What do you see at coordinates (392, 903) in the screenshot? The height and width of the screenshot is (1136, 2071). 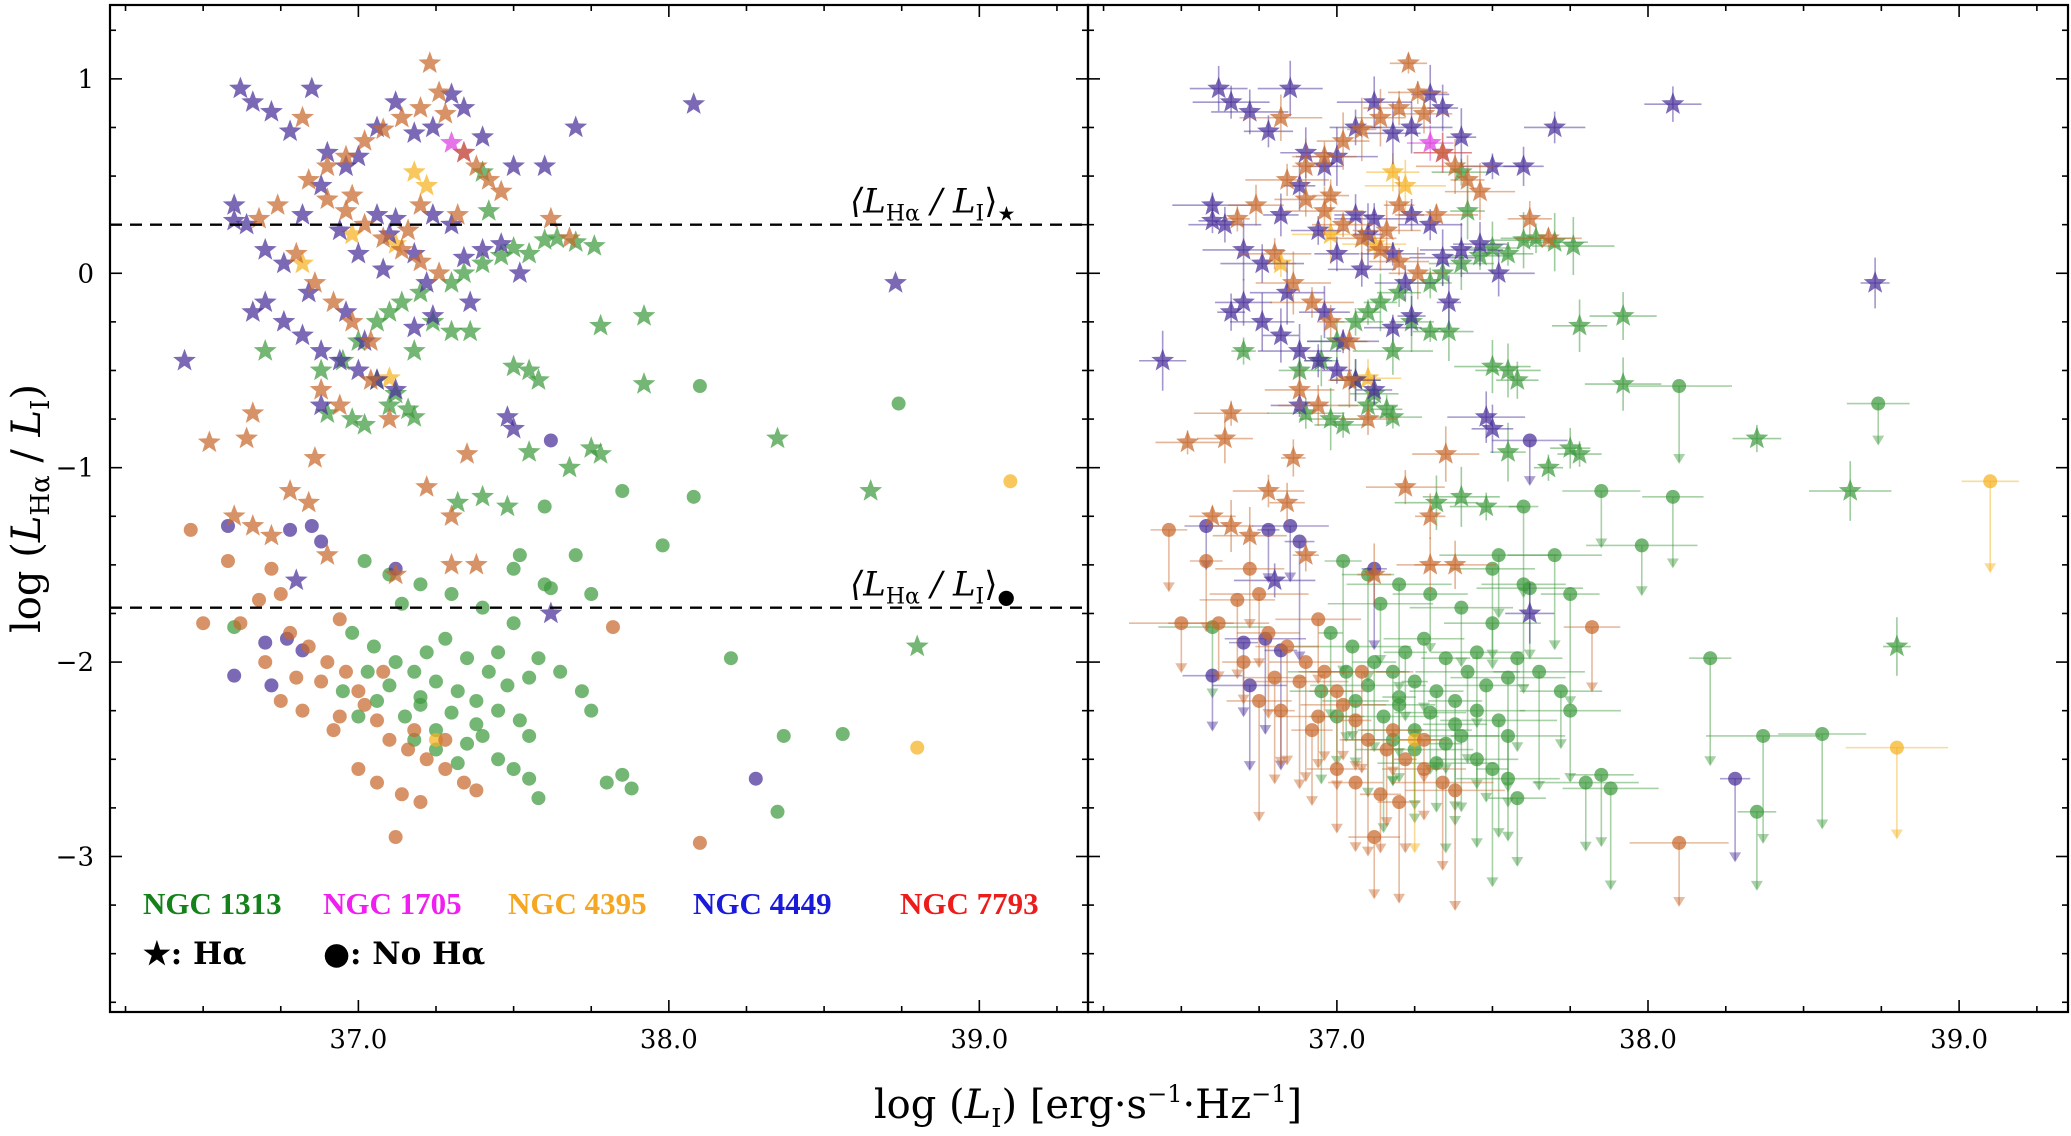 I see `legend-entry-ngc-1705: NGC 1705` at bounding box center [392, 903].